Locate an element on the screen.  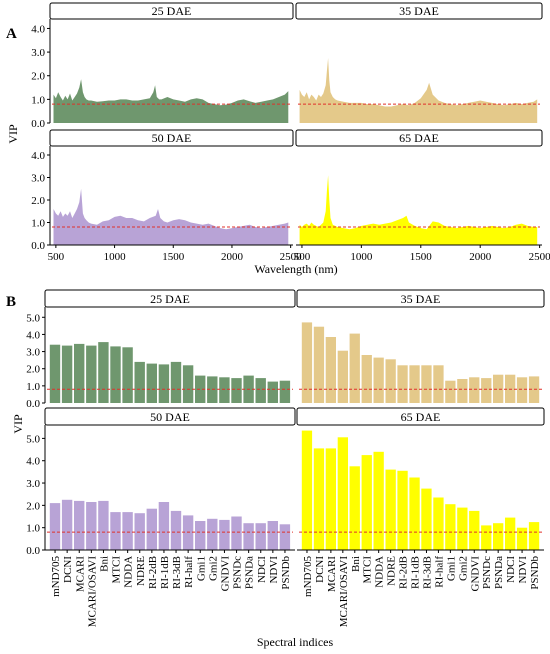
bar-psndb is located at coordinates (534, 536).